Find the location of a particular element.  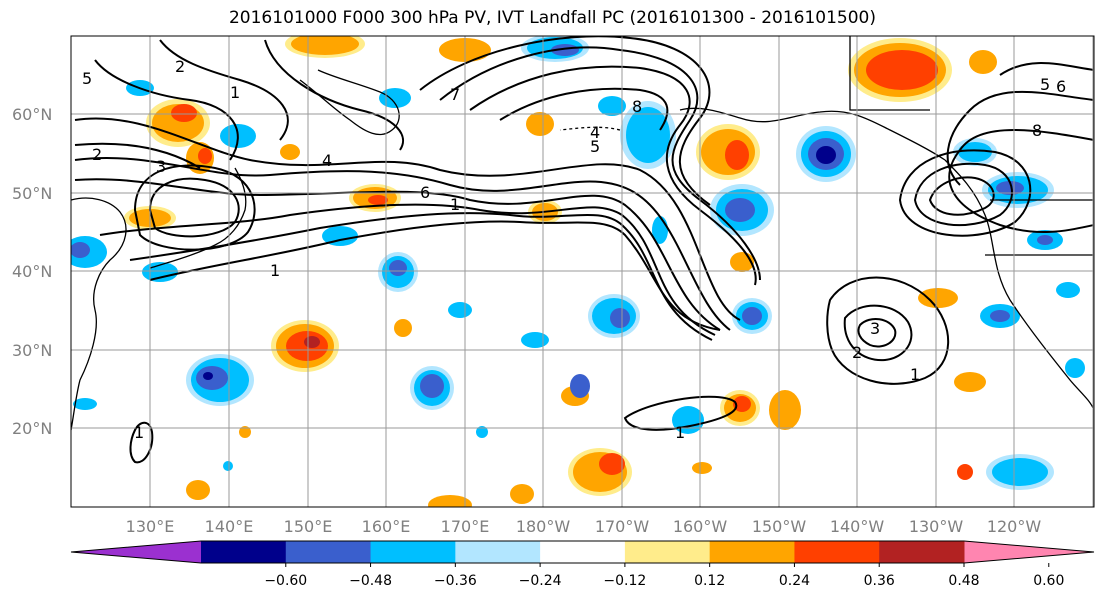

contour-label-7: 7 is located at coordinates (455, 94).